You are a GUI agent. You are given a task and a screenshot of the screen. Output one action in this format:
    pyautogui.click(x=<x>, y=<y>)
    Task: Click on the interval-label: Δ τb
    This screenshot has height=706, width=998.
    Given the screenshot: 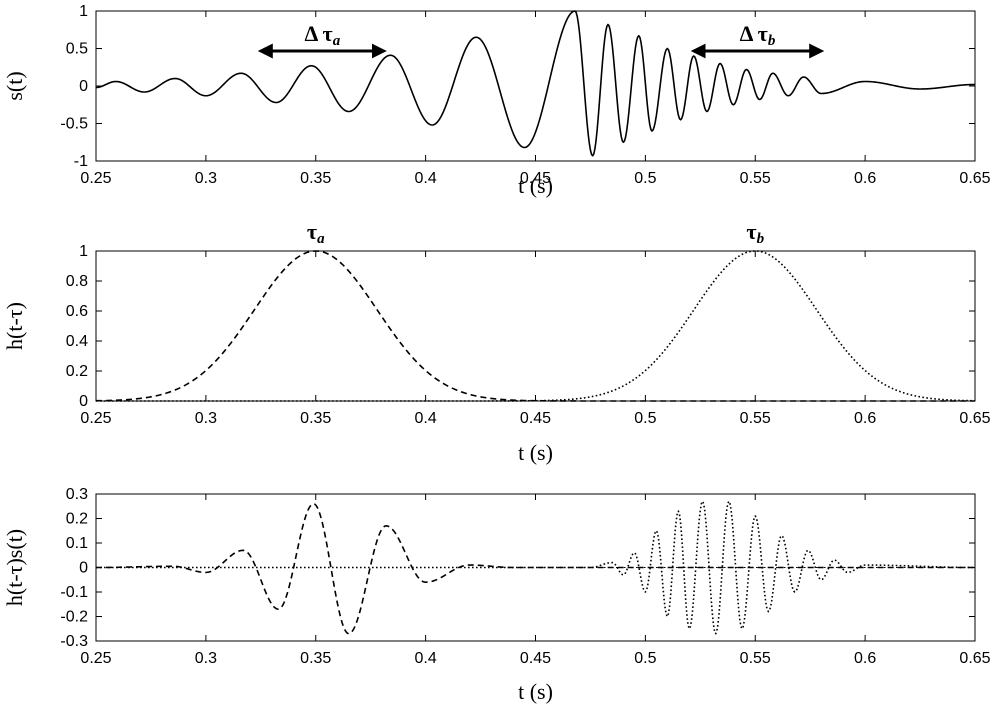 What is the action you would take?
    pyautogui.click(x=758, y=35)
    